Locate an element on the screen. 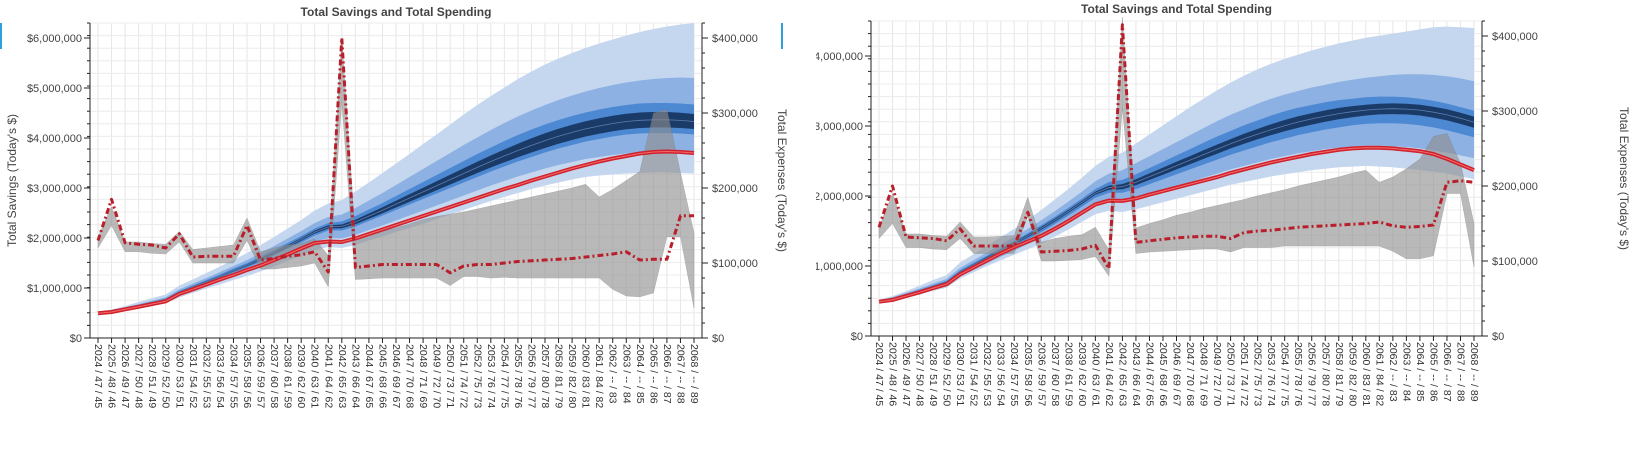  x-tick-label: 2043 / 66 / 64 is located at coordinates (355, 376).